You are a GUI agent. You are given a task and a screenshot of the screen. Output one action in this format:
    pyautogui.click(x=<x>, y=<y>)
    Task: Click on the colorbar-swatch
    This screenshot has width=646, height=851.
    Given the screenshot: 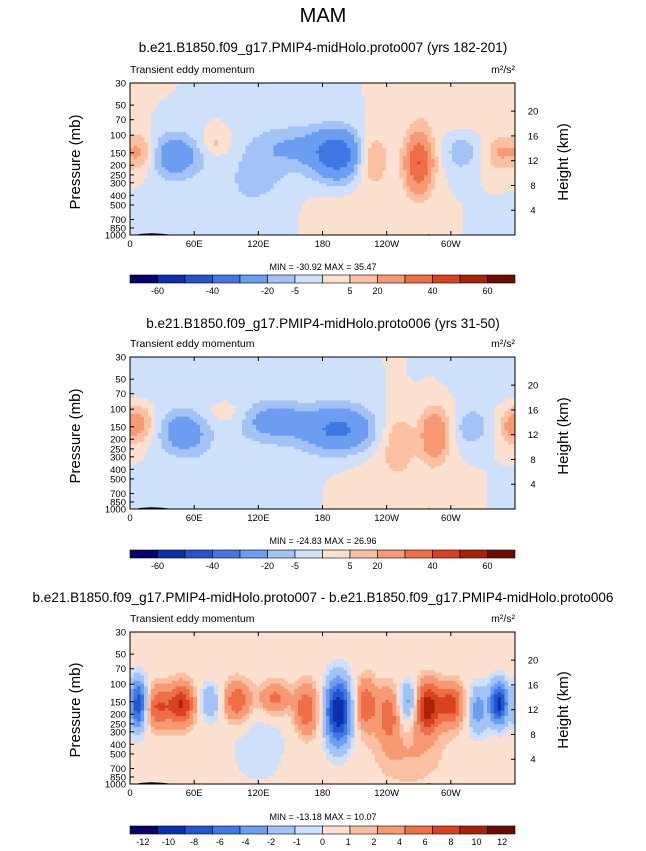 What is the action you would take?
    pyautogui.click(x=281, y=279)
    